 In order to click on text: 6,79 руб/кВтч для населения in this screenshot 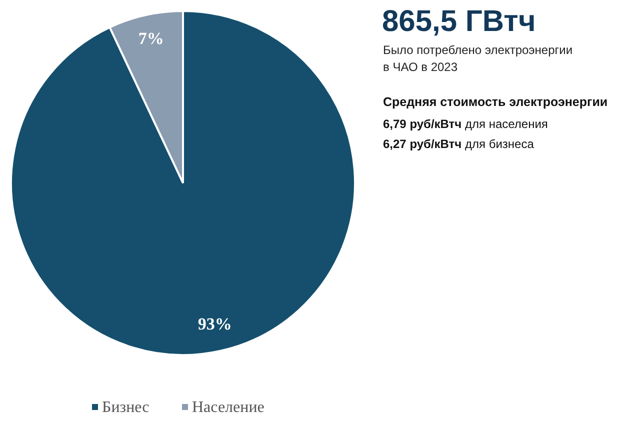, I will do `click(465, 124)`.